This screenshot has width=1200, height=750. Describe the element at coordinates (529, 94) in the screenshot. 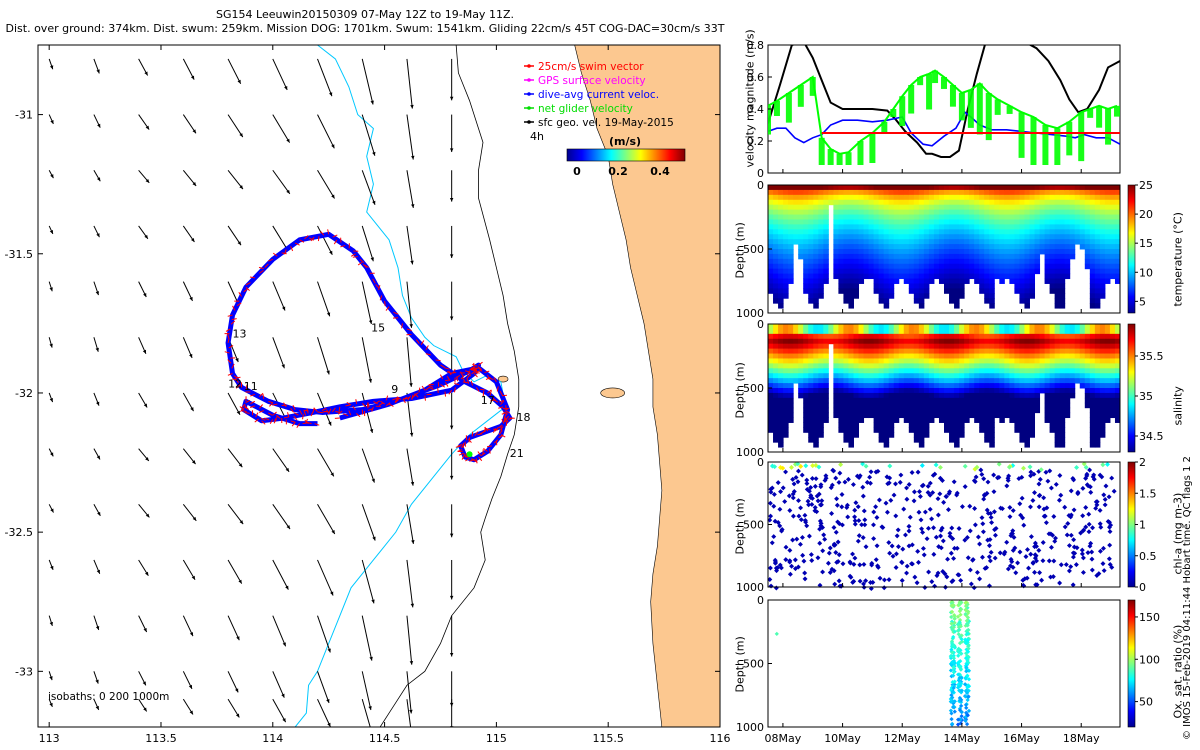

I see `legend-marker` at that location.